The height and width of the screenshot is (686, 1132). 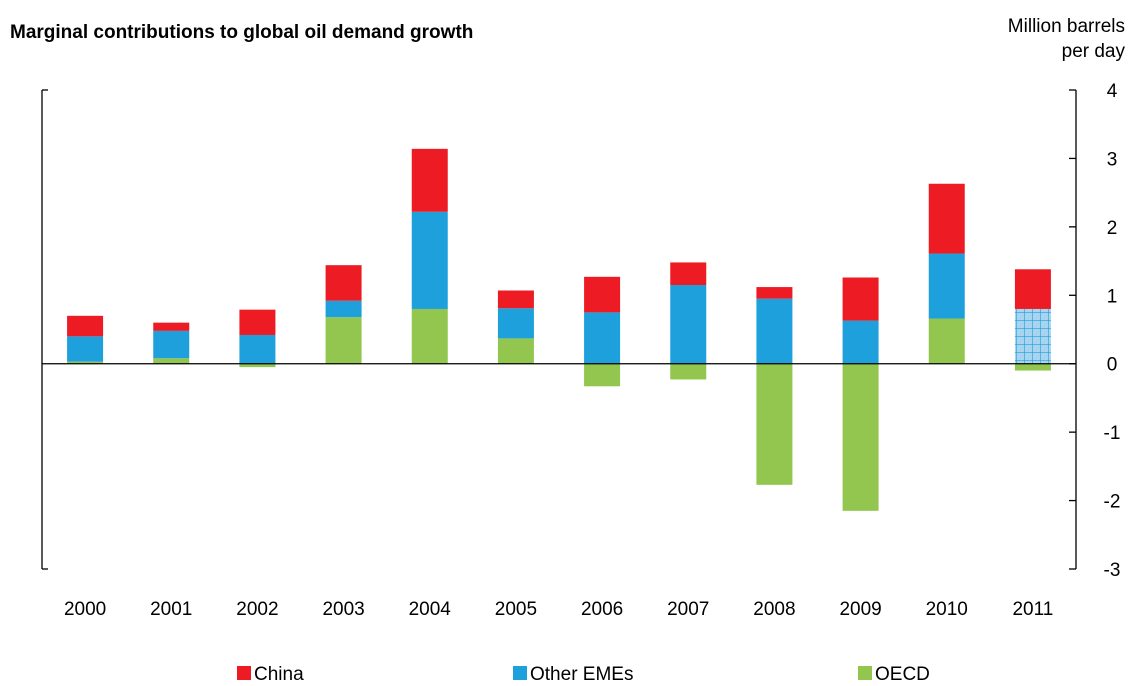 I want to click on bar-oecd-2008, so click(x=774, y=424).